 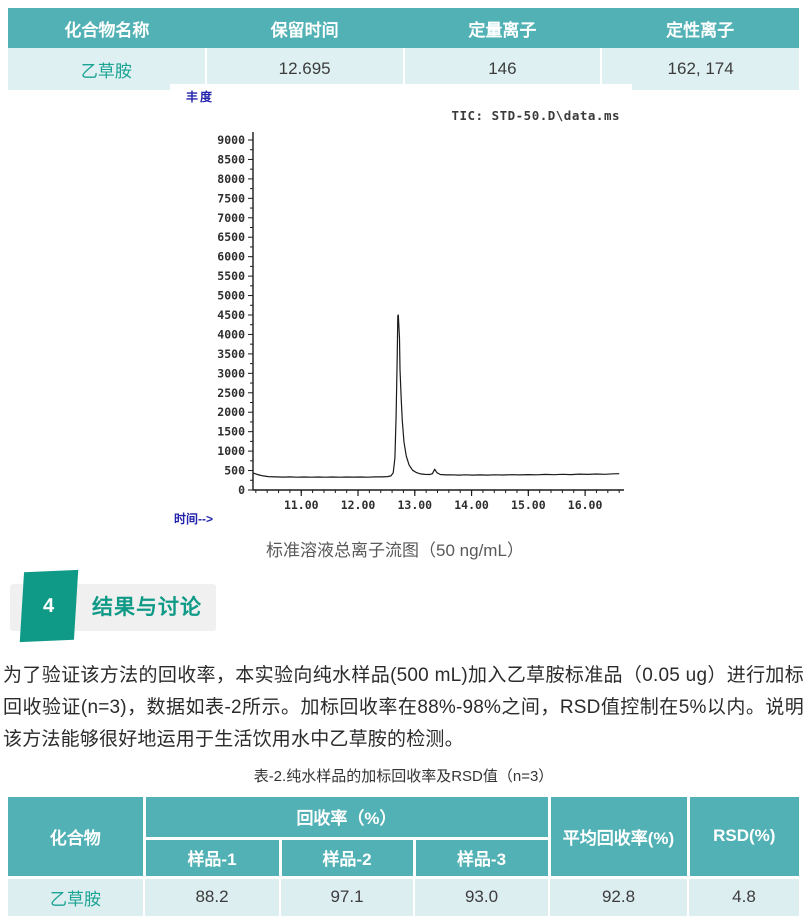 What do you see at coordinates (231, 179) in the screenshot?
I see `svg-text: 8000` at bounding box center [231, 179].